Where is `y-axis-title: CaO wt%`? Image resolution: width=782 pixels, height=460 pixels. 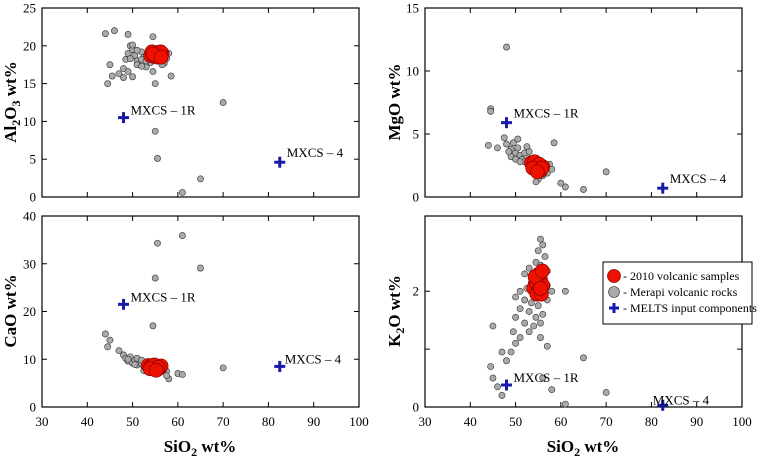
y-axis-title: CaO wt% is located at coordinates (10, 310).